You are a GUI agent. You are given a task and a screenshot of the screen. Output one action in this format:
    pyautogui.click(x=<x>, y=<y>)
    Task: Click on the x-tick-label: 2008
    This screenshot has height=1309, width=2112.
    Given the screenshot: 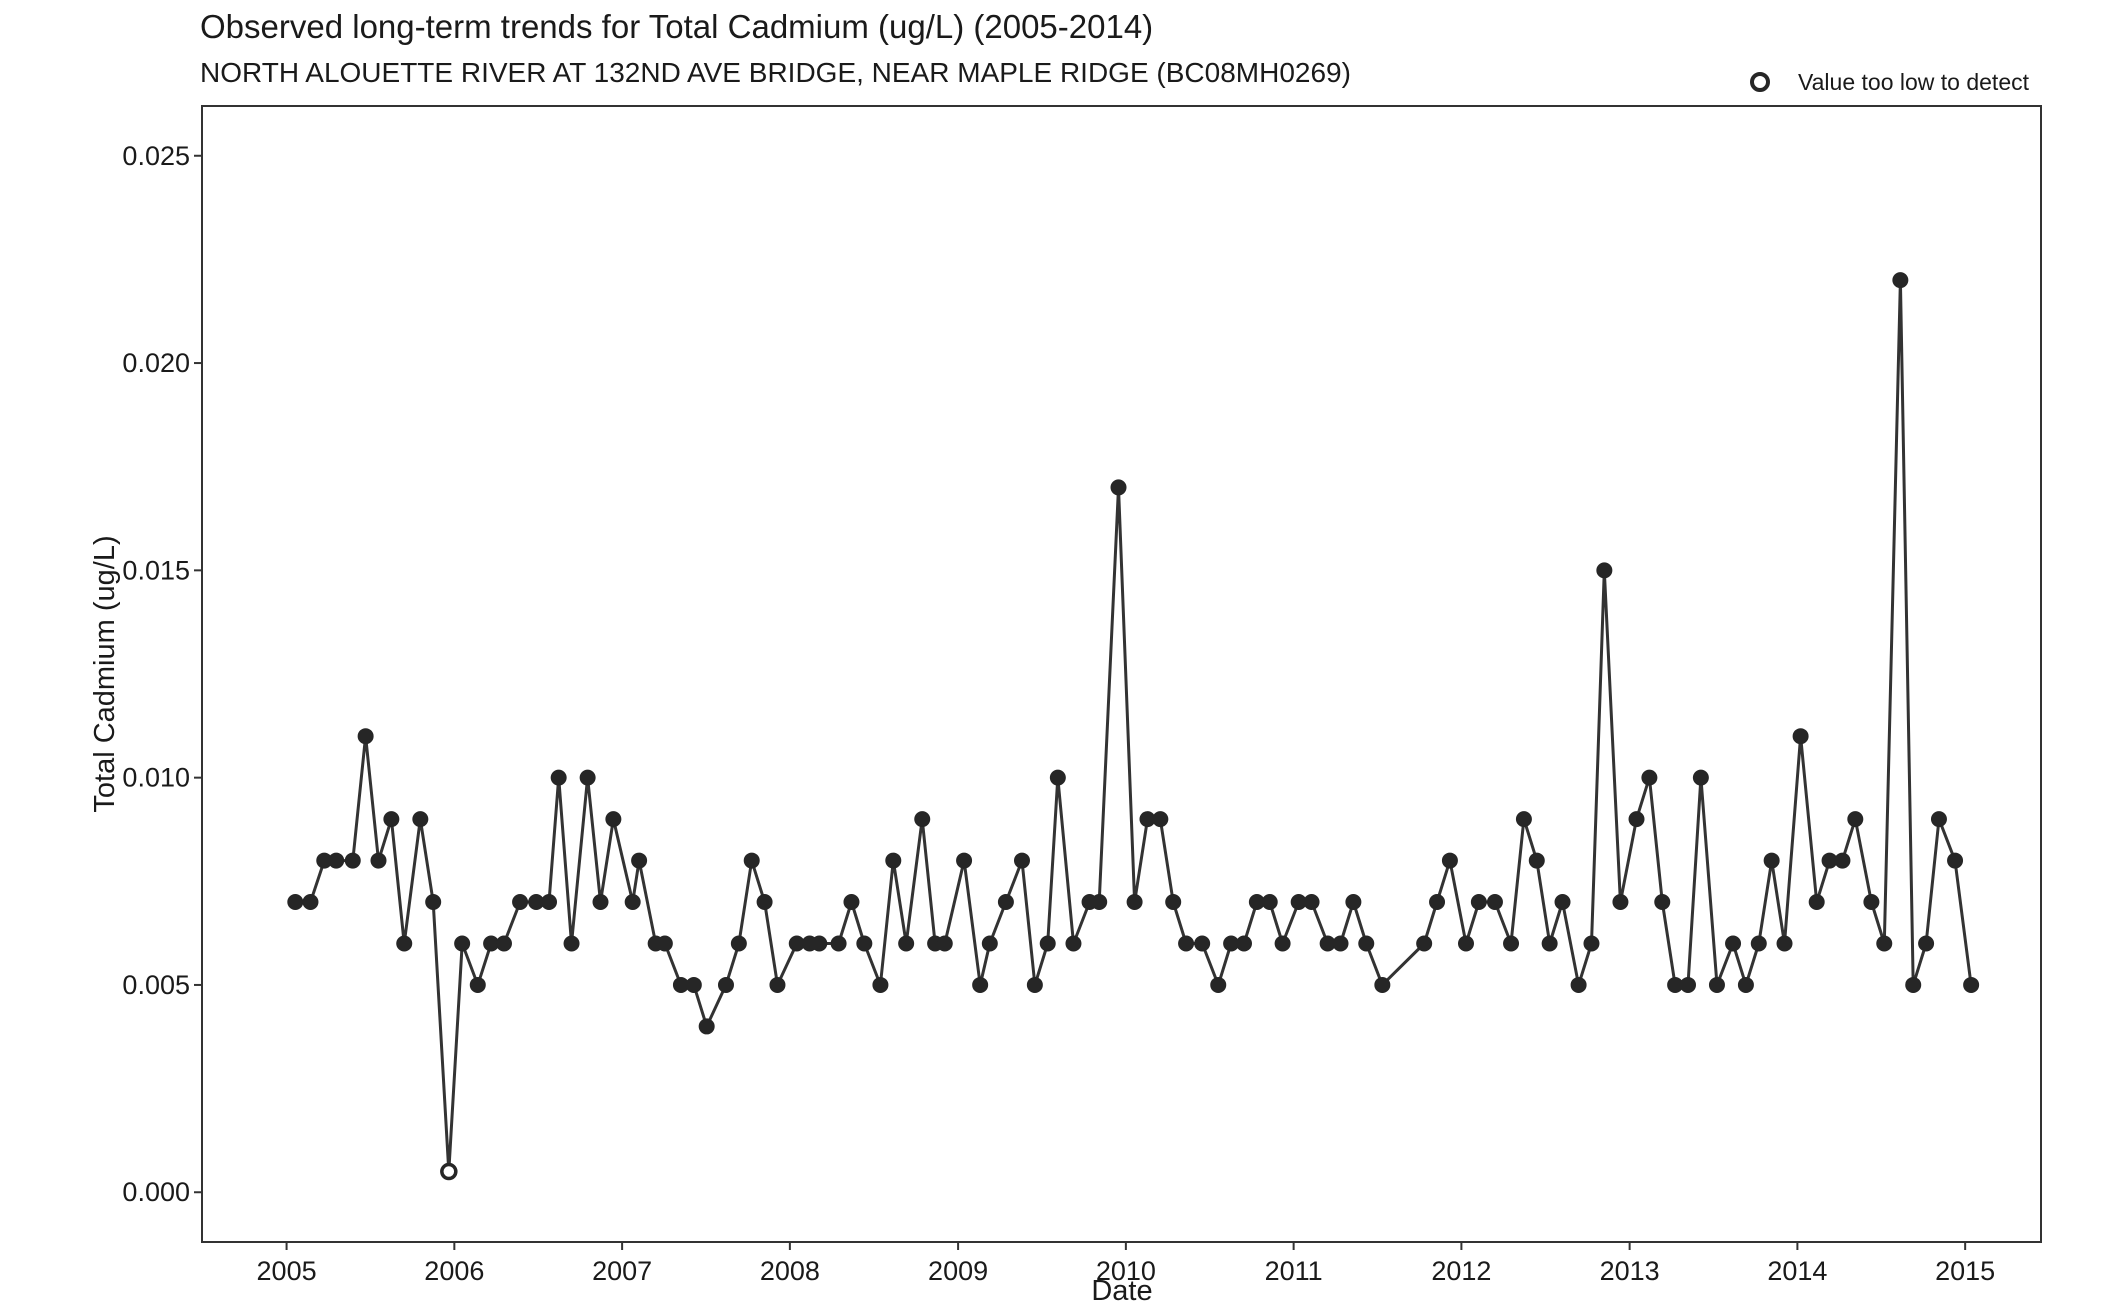 What is the action you would take?
    pyautogui.click(x=790, y=1271)
    